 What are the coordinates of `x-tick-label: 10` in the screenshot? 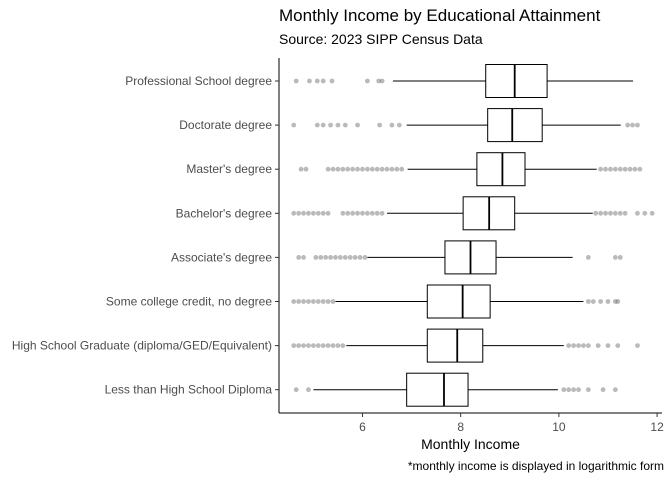 It's located at (559, 427).